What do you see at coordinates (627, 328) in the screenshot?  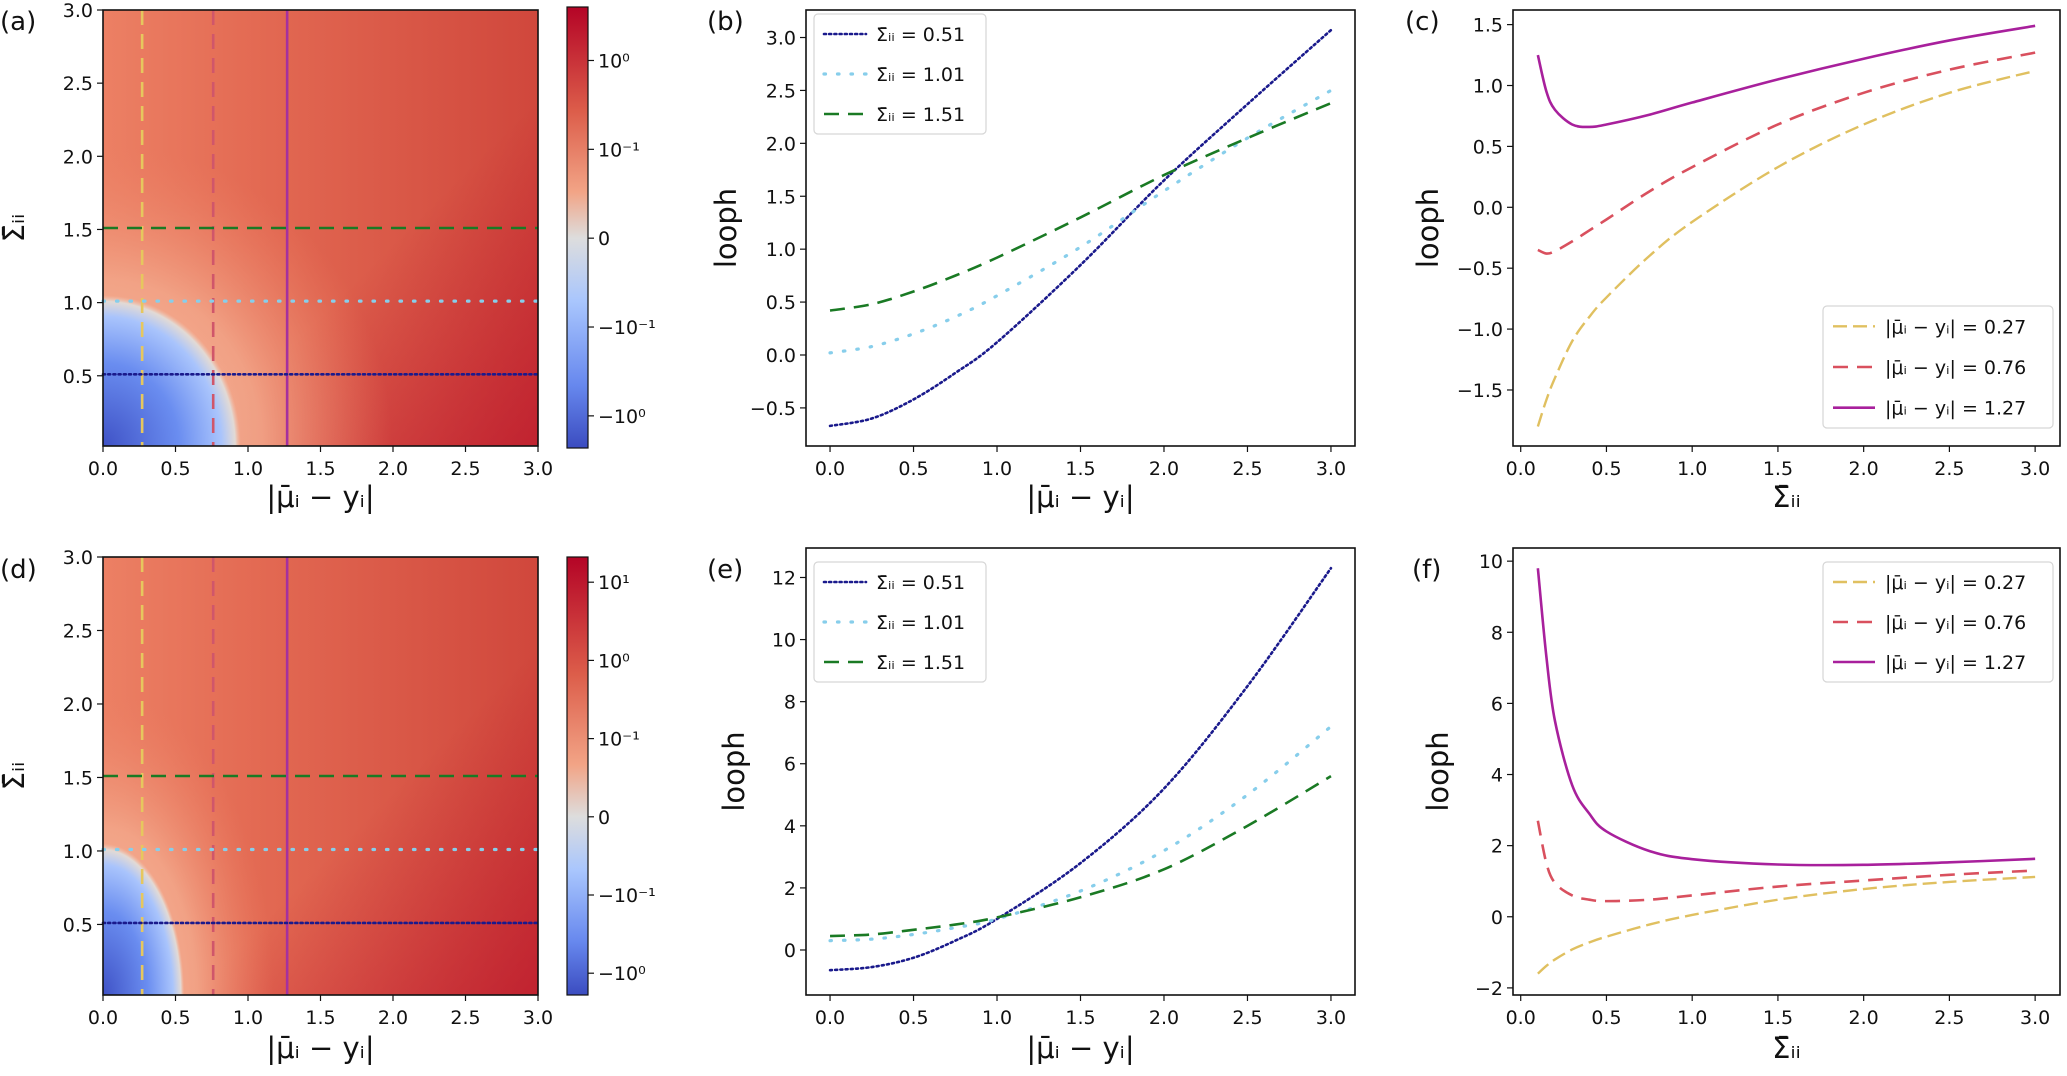 I see `colorbar-tick-label: −10⁻¹` at bounding box center [627, 328].